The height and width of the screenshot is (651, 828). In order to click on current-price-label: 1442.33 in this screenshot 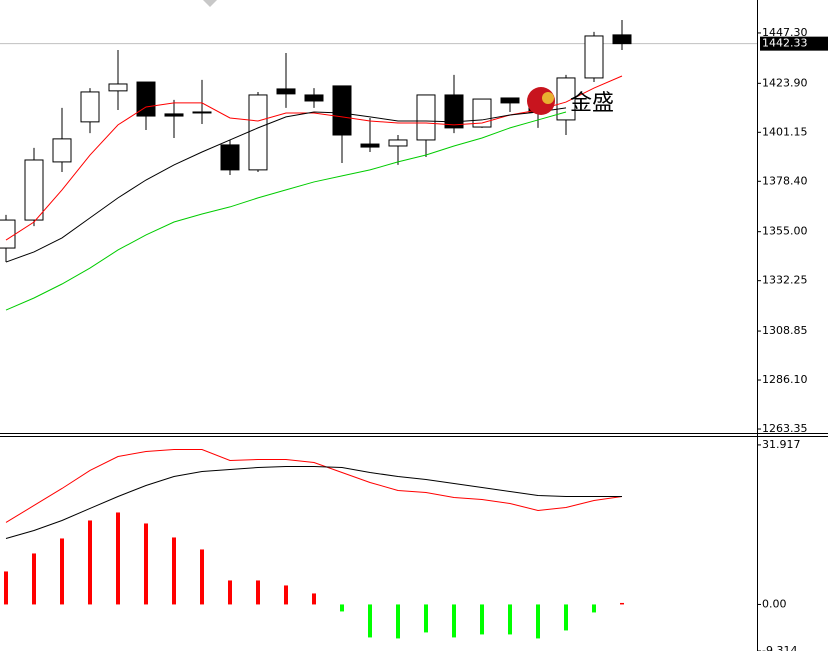, I will do `click(785, 43)`.